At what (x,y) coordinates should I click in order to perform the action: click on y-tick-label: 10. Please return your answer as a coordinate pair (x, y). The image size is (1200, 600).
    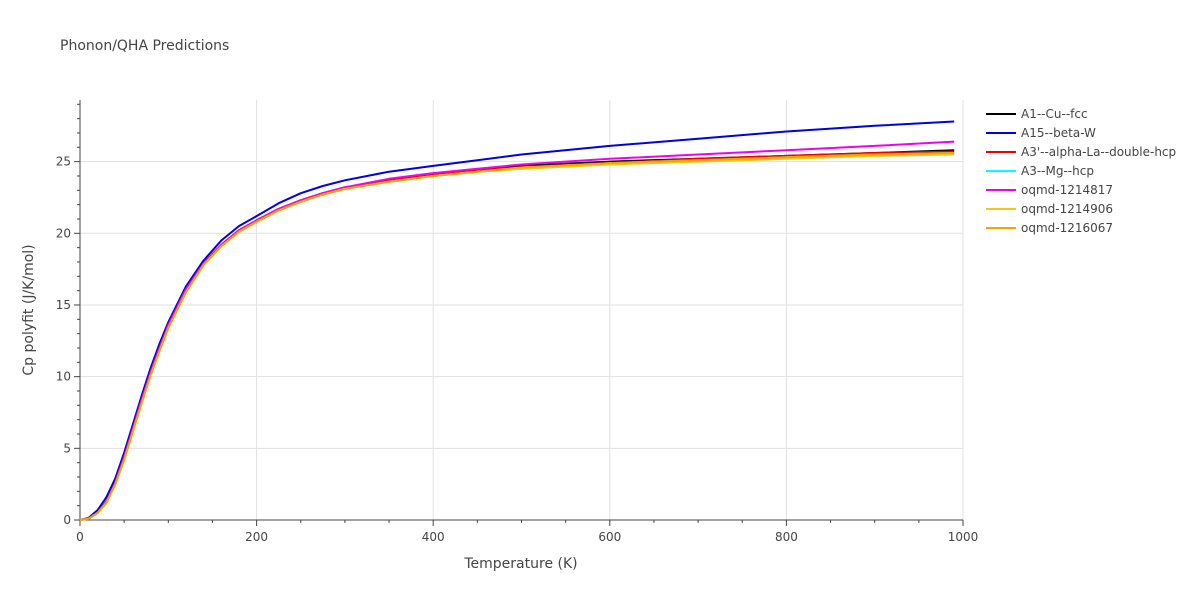
    Looking at the image, I should click on (63, 377).